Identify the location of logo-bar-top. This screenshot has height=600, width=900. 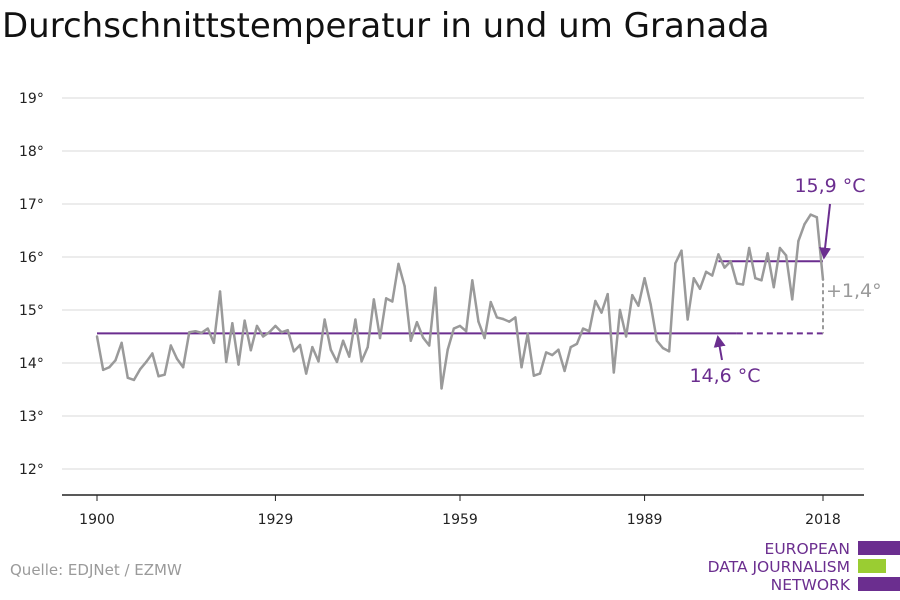
(879, 548).